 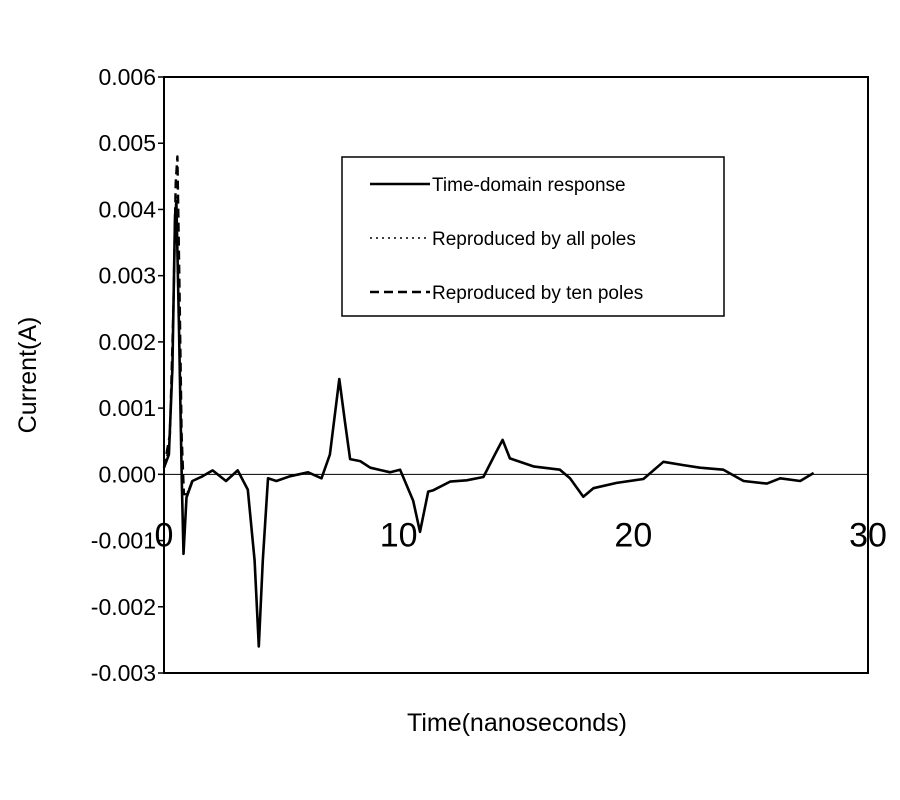 I want to click on y-tick-label: 0.000, so click(x=127, y=474).